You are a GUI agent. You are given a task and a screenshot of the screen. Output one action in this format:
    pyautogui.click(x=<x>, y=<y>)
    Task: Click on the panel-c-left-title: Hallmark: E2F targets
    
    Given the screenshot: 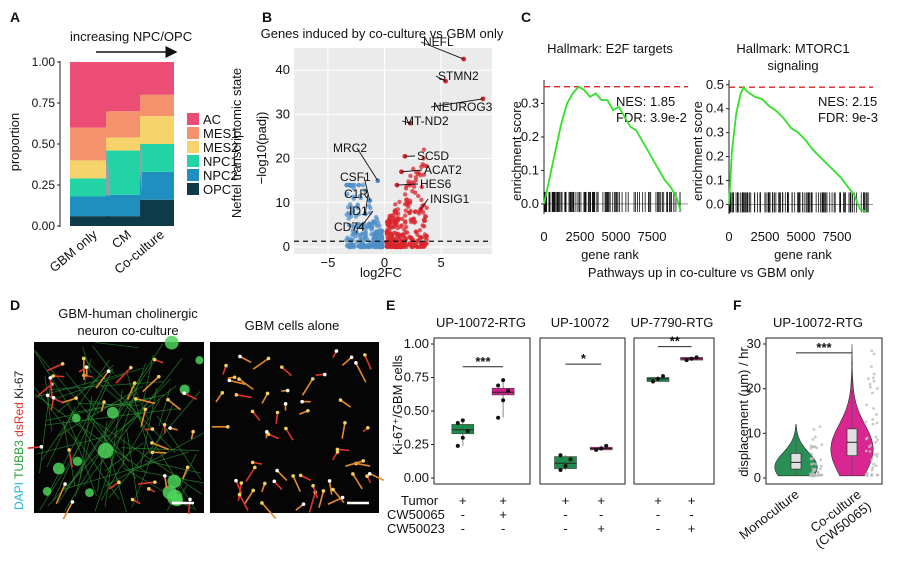 What is the action you would take?
    pyautogui.click(x=610, y=48)
    